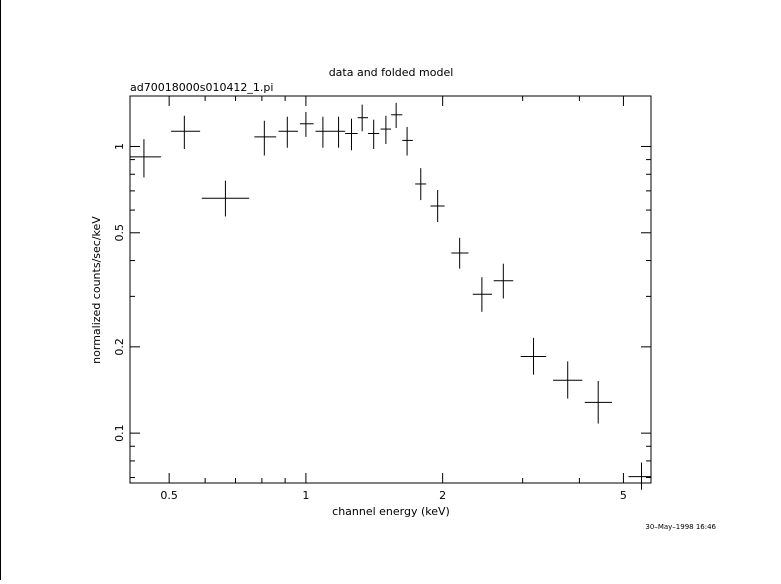 This screenshot has width=781, height=584. Describe the element at coordinates (391, 511) in the screenshot. I see `x-axis-label: channel energy (keV)` at that location.